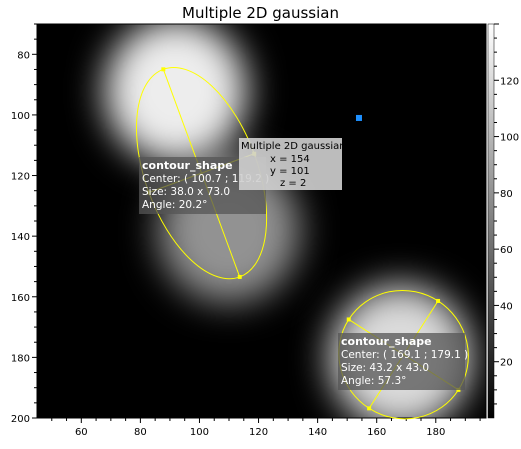 Image resolution: width=521 pixels, height=449 pixels. Describe the element at coordinates (199, 432) in the screenshot. I see `x-tick-label: 100` at that location.